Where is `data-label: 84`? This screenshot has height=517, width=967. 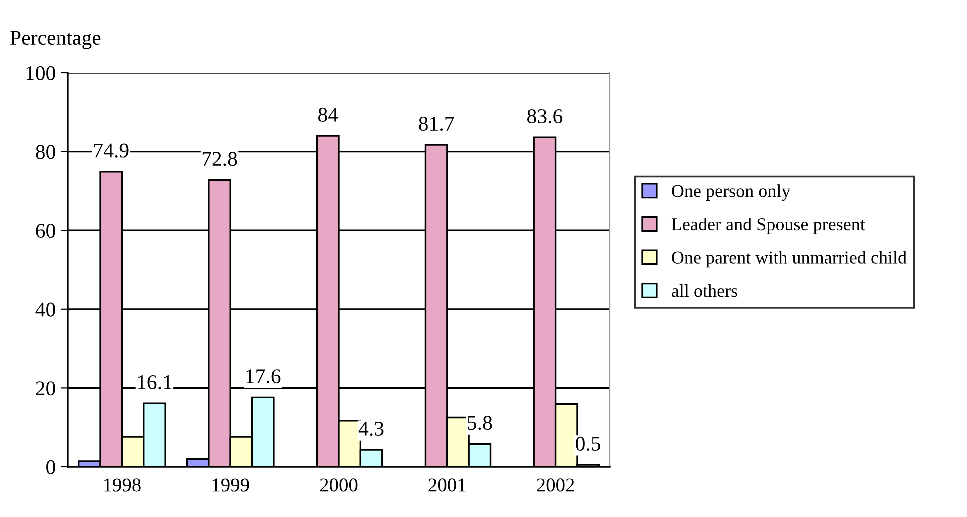 data-label: 84 is located at coordinates (328, 115).